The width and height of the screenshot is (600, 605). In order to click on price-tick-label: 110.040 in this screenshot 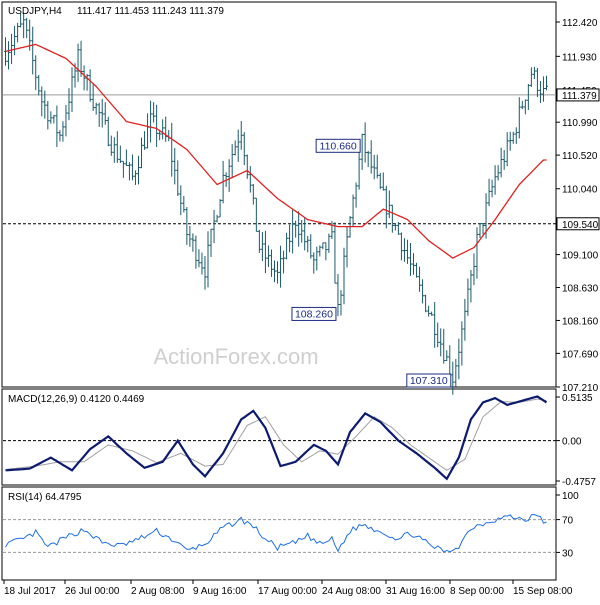, I will do `click(580, 190)`.